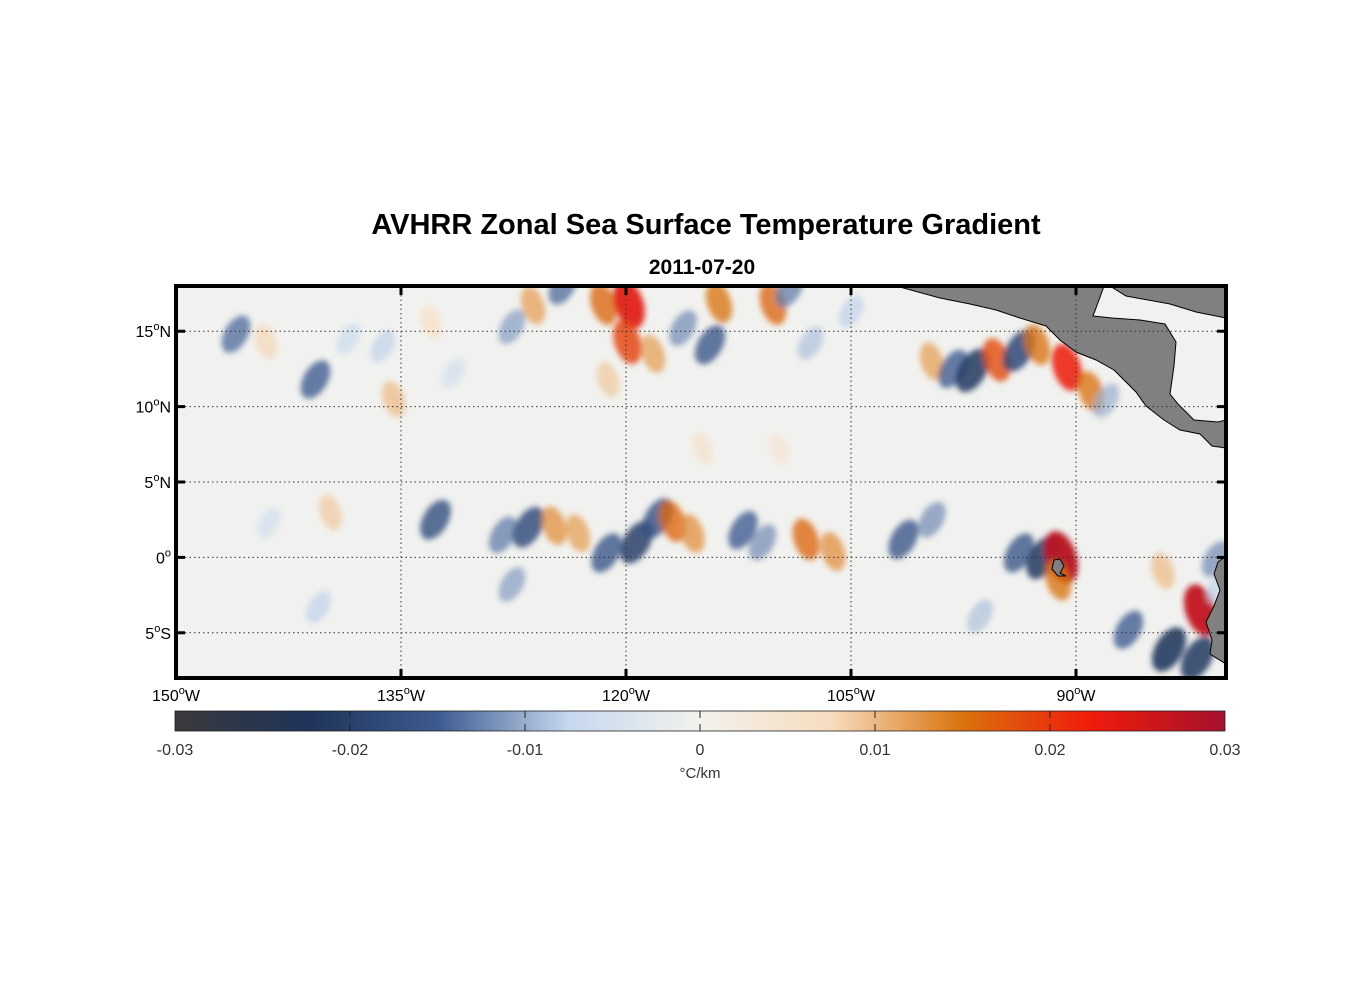 This screenshot has width=1356, height=1000. Describe the element at coordinates (1065, 696) in the screenshot. I see `lon-tick-label-degrees: 90` at that location.